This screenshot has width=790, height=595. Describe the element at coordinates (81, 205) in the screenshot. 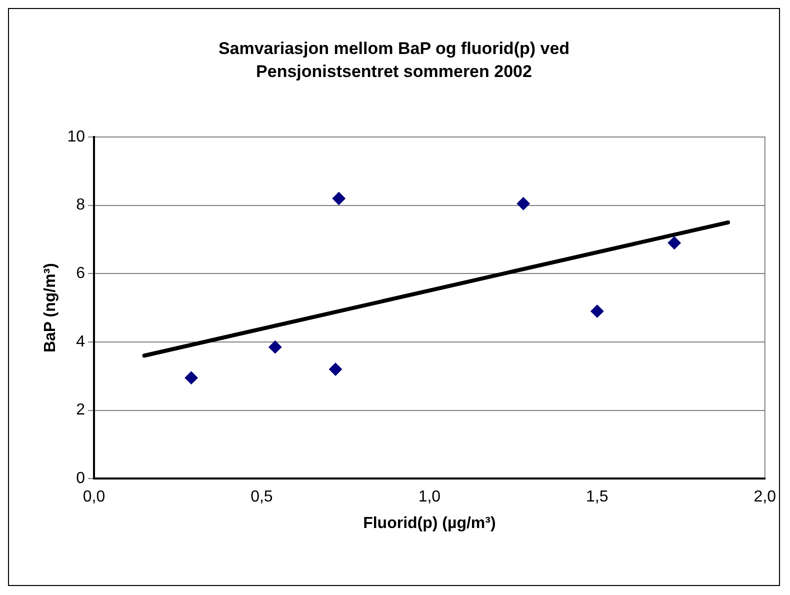

I see `y-tick-label: 8` at that location.